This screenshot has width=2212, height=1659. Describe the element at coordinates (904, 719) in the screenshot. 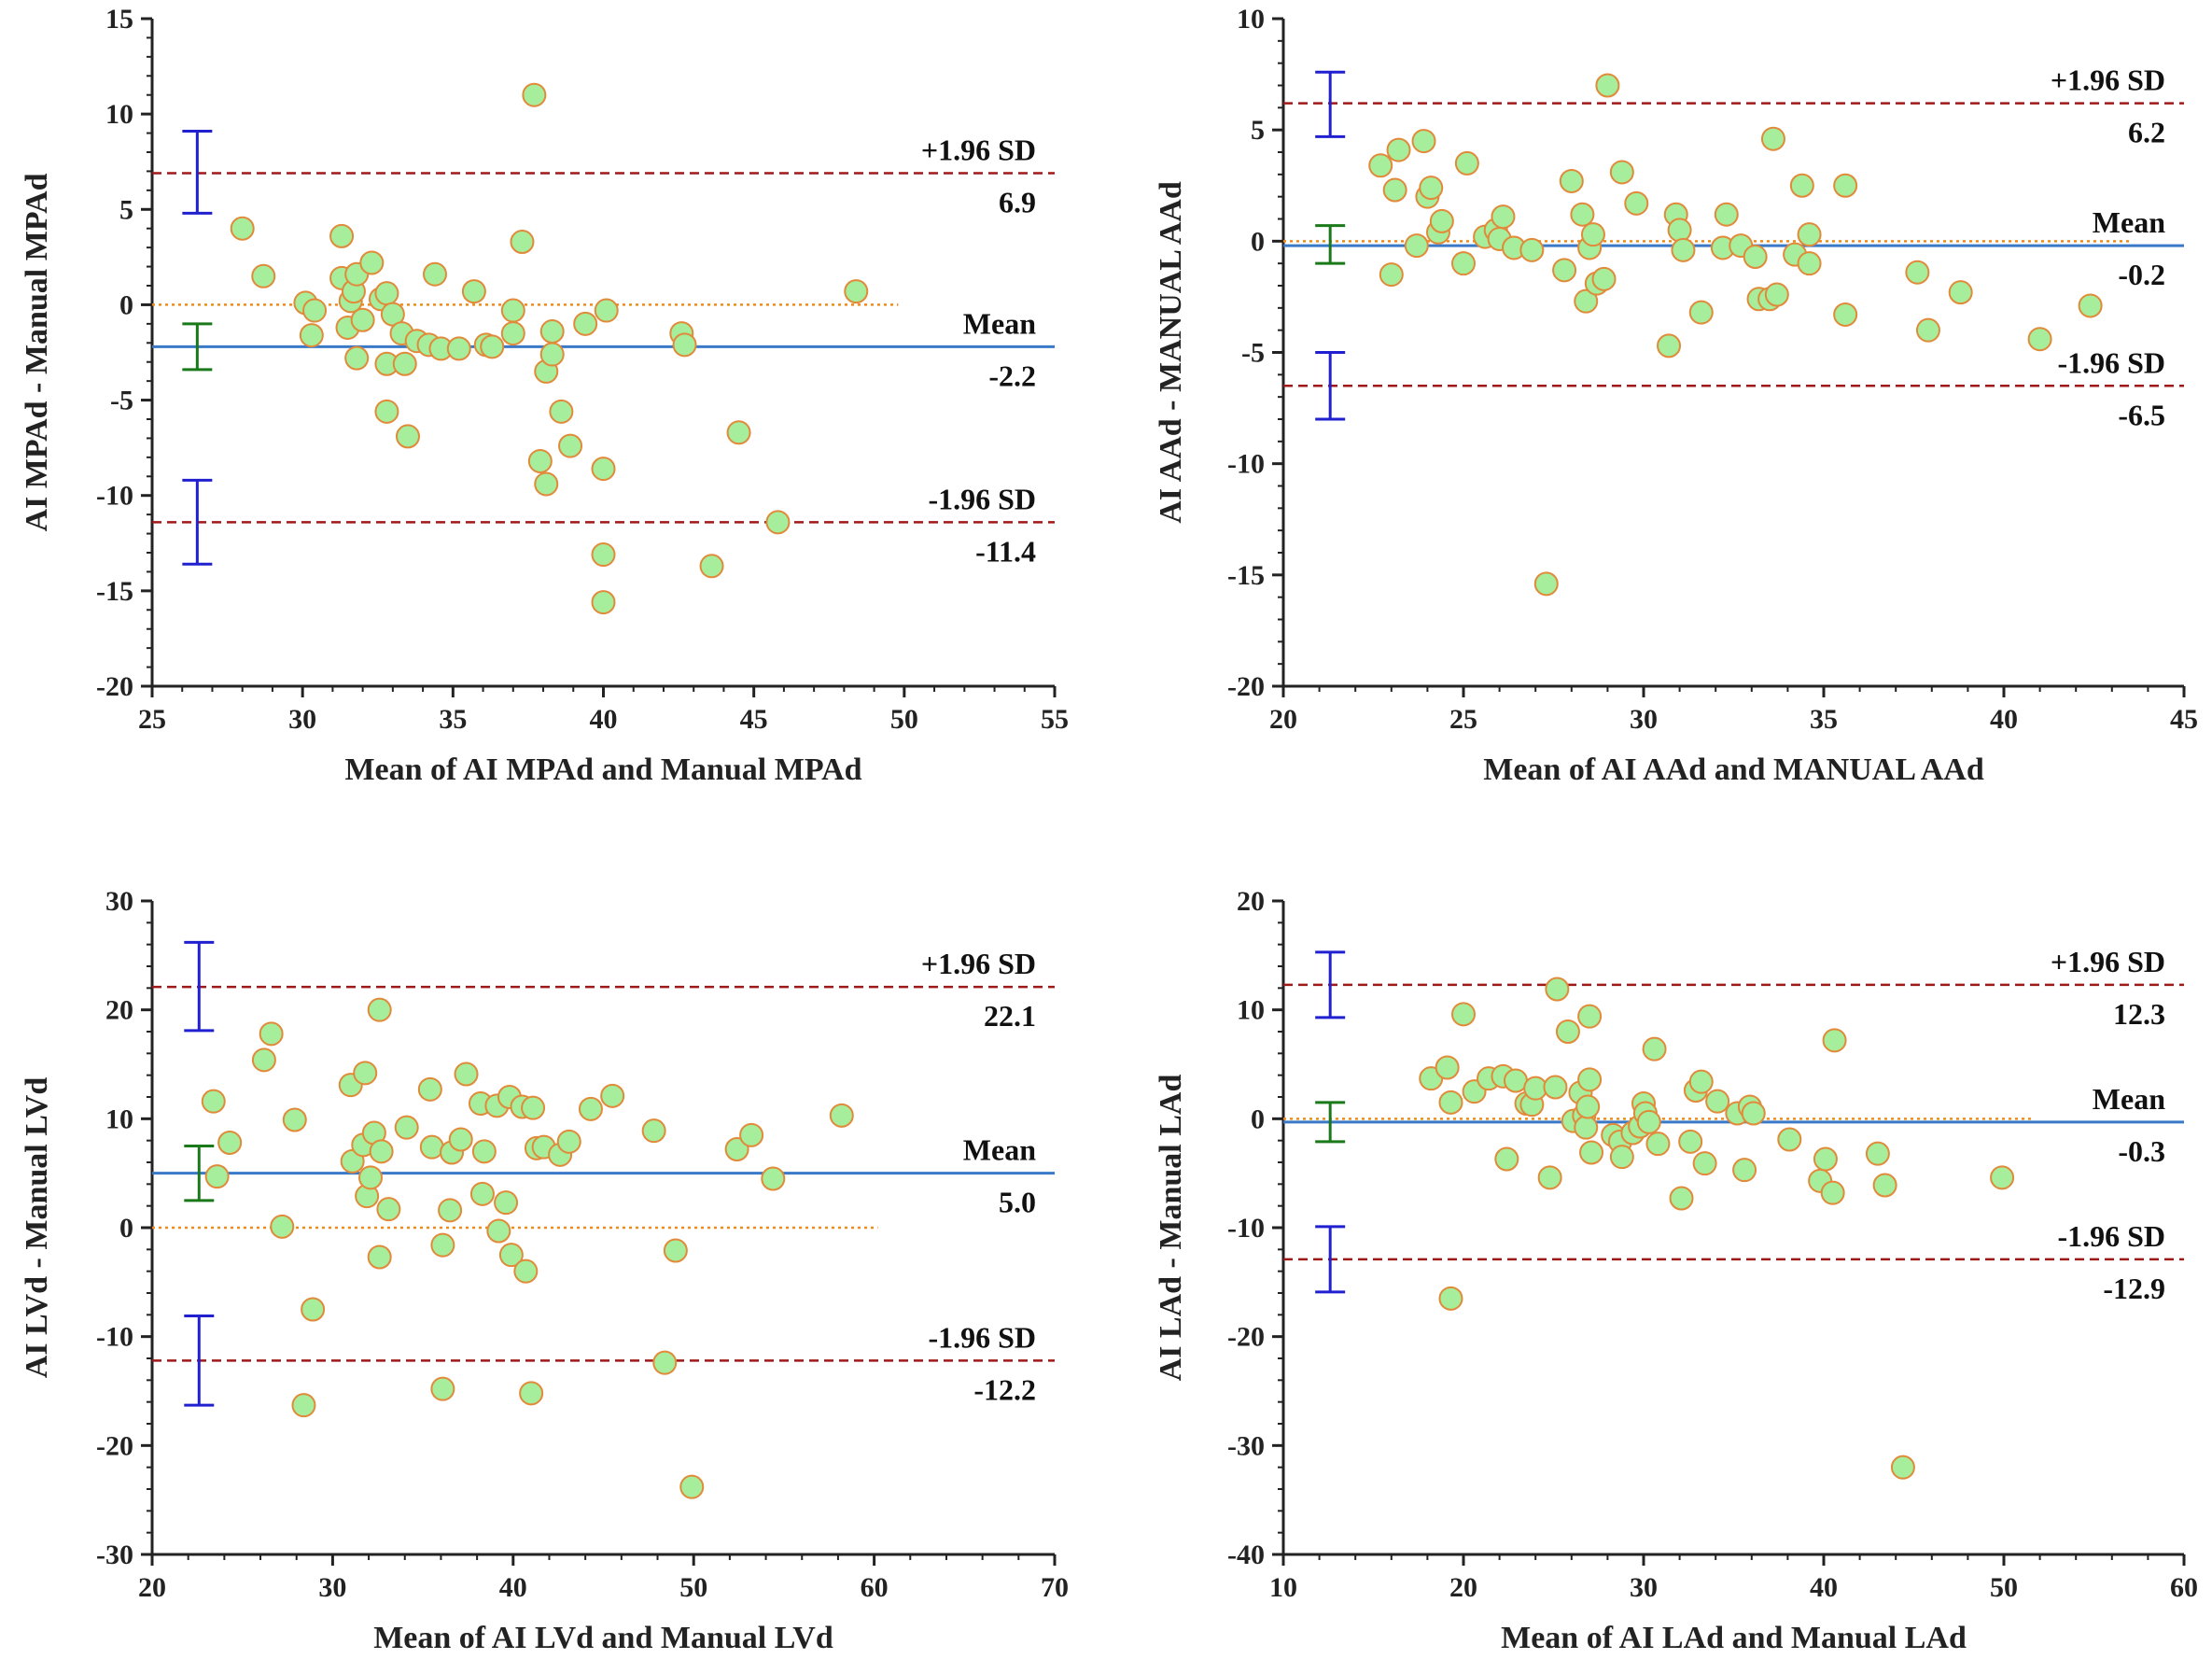

I see `x-tick-label: 50` at that location.